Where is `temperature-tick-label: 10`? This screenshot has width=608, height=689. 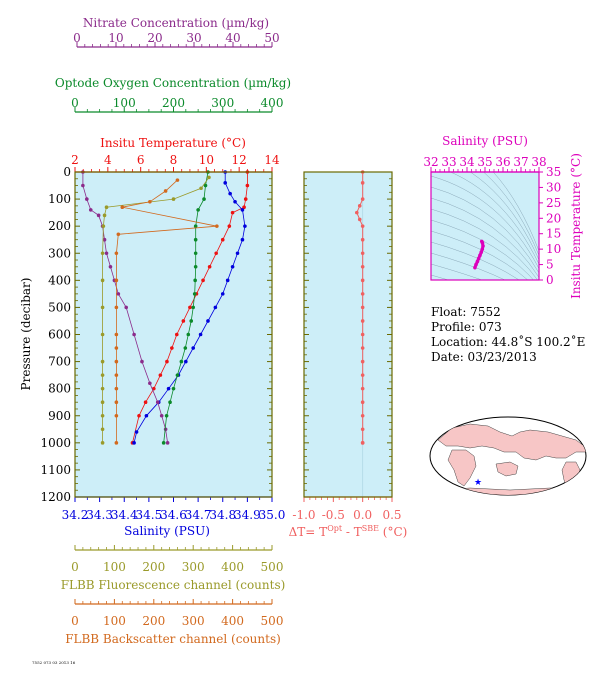
temperature-tick-label: 10 is located at coordinates (206, 160).